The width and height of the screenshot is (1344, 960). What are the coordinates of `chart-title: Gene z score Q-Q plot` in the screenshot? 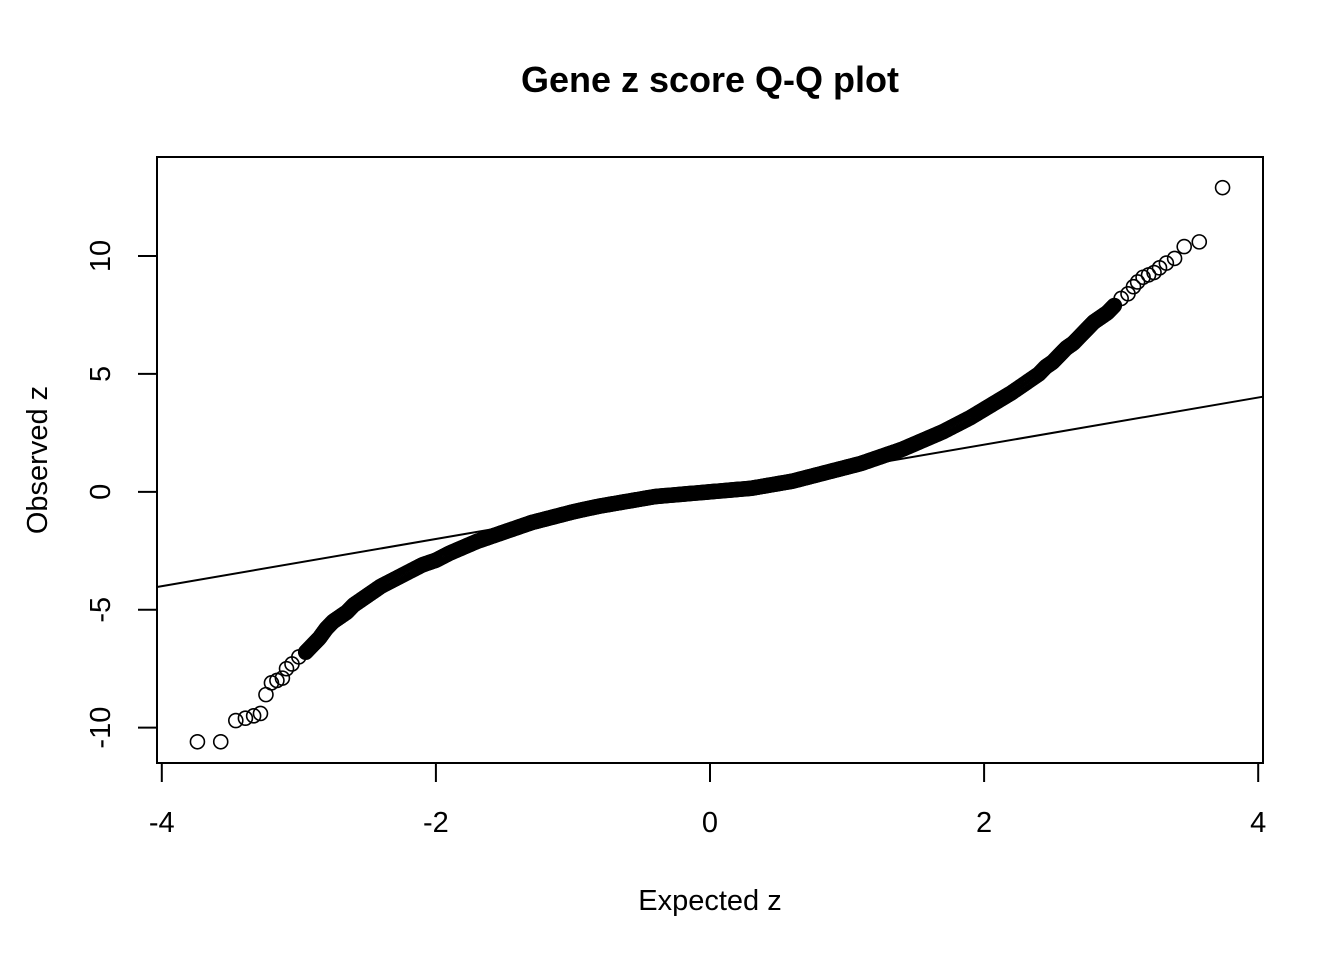 It's located at (710, 79).